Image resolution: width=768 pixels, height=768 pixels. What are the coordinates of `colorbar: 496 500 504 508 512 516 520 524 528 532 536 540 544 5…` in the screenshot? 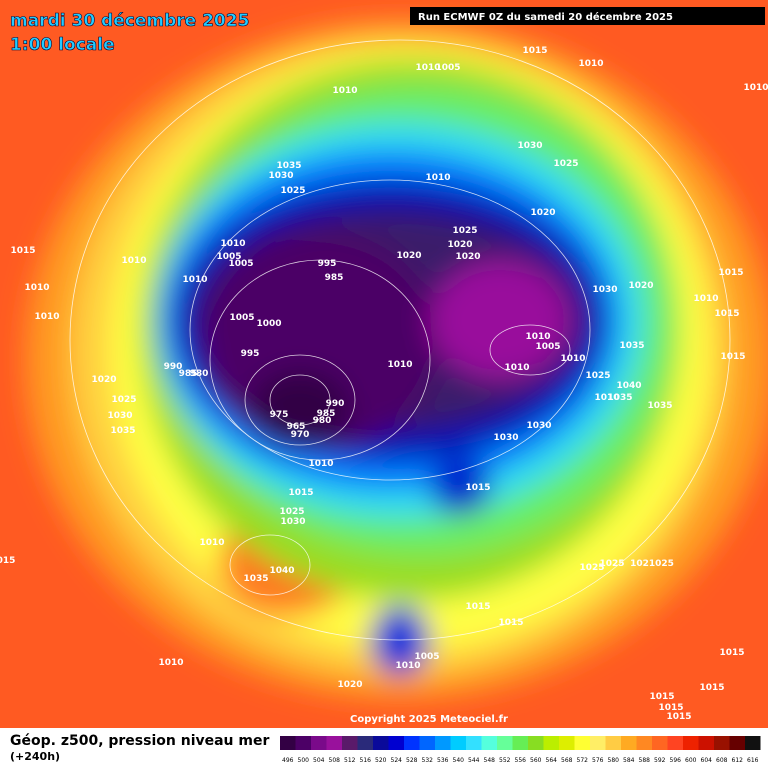 It's located at (520, 750).